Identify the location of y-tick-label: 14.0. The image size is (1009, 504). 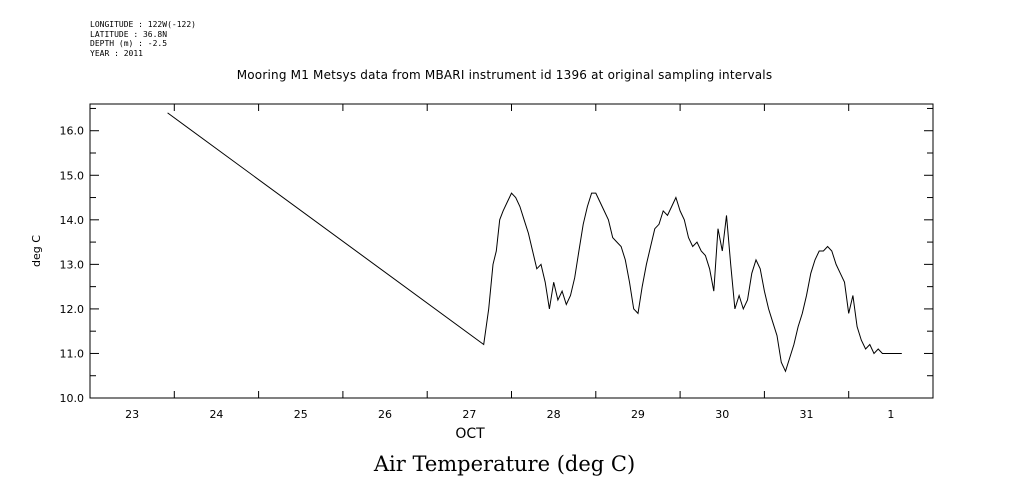
(72, 220).